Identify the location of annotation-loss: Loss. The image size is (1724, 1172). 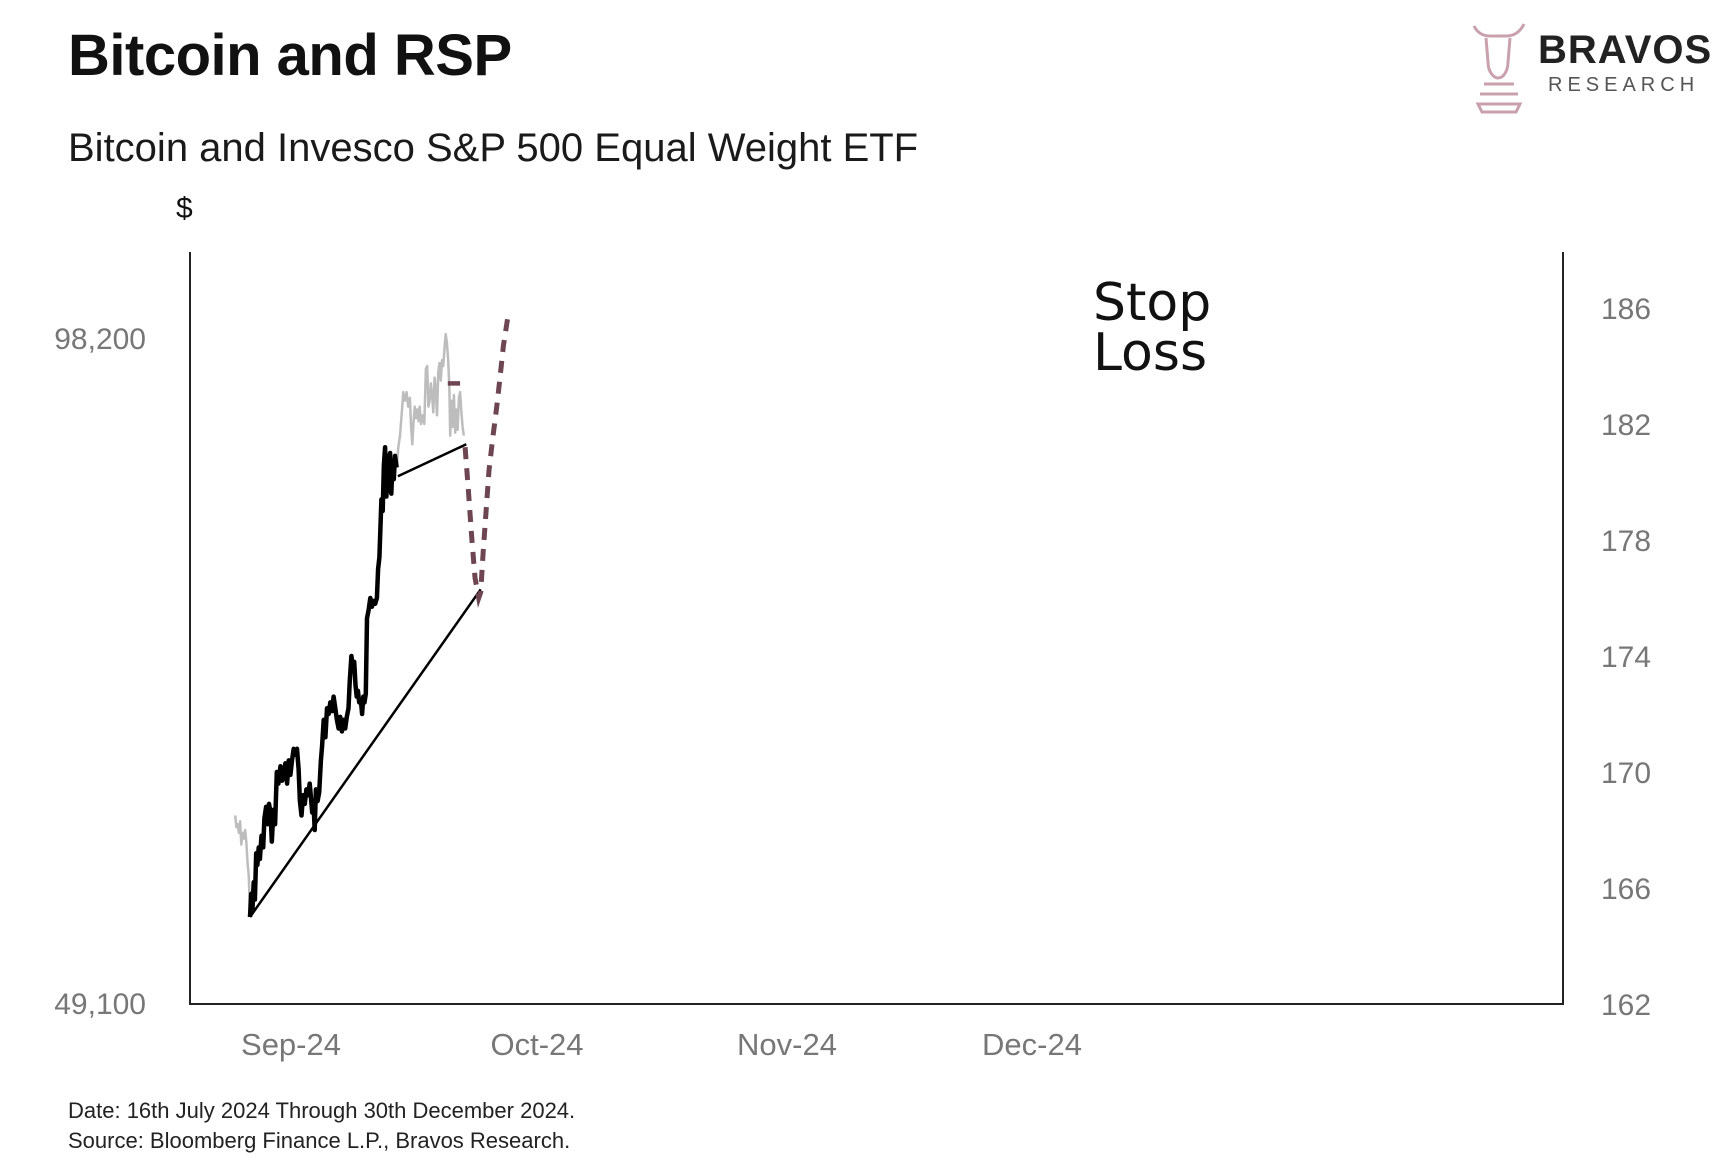
(1150, 353).